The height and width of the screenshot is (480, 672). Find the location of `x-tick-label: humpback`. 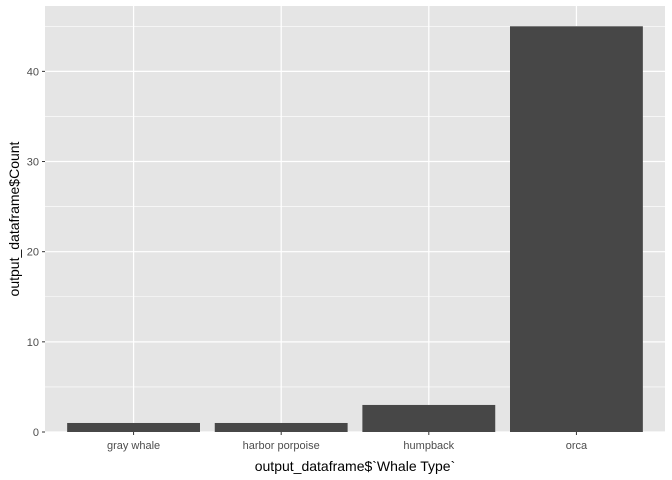

x-tick-label: humpback is located at coordinates (428, 446).